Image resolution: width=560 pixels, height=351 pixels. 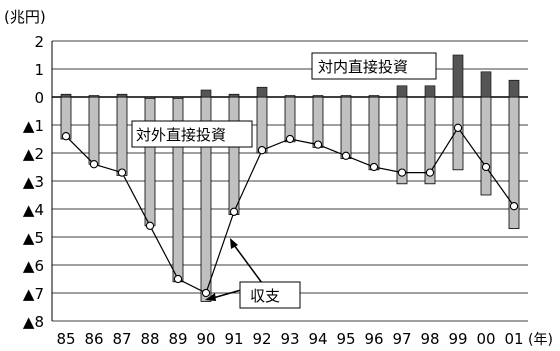 What do you see at coordinates (233, 339) in the screenshot?
I see `x-tick-label: 91` at bounding box center [233, 339].